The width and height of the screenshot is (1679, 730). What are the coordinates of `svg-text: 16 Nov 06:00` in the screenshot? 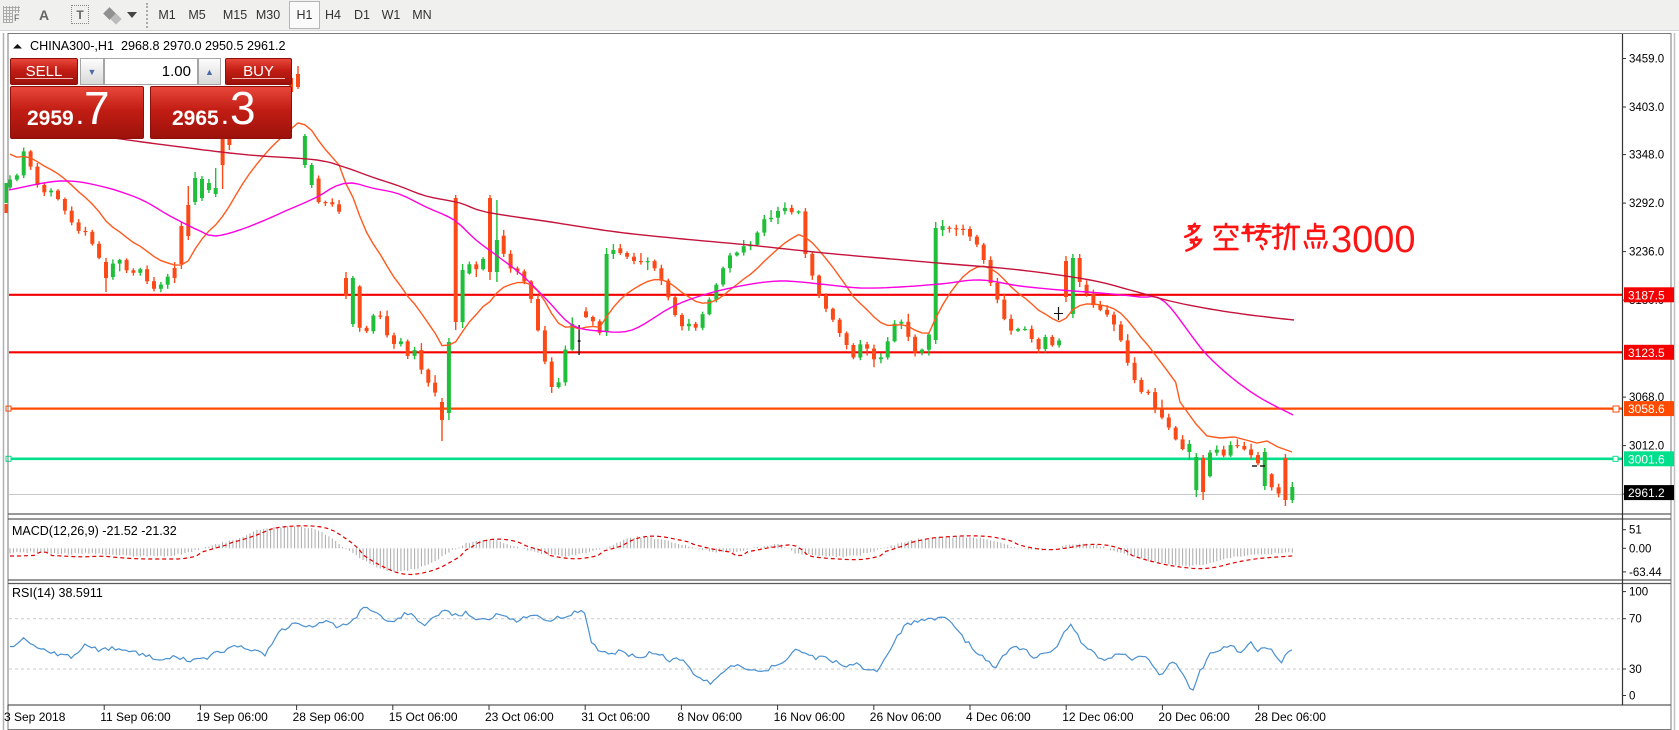 It's located at (810, 717).